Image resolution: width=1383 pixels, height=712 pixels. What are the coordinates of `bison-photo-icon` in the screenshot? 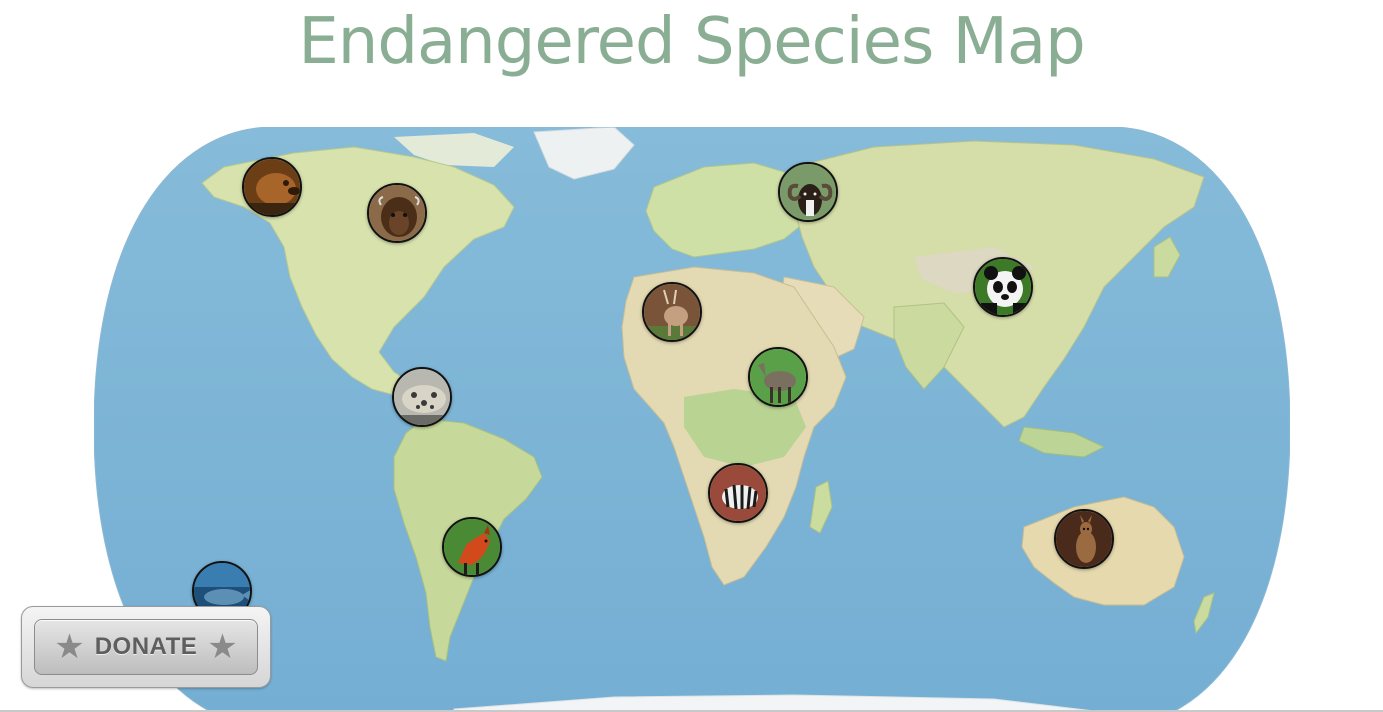 It's located at (397, 213).